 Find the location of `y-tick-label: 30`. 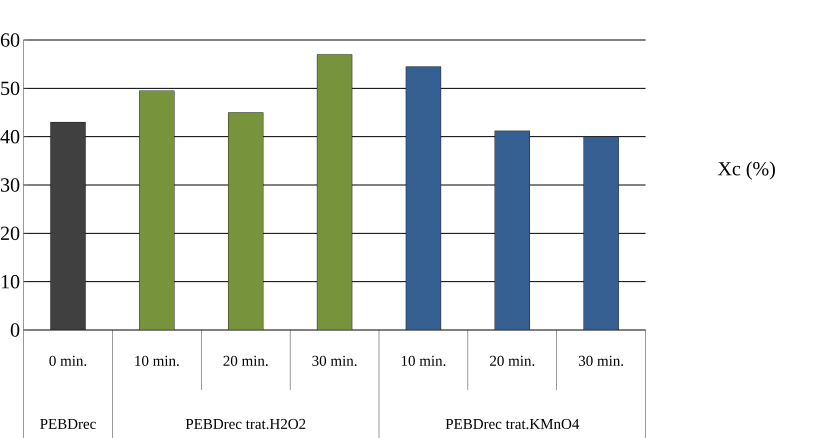

y-tick-label: 30 is located at coordinates (10, 185).